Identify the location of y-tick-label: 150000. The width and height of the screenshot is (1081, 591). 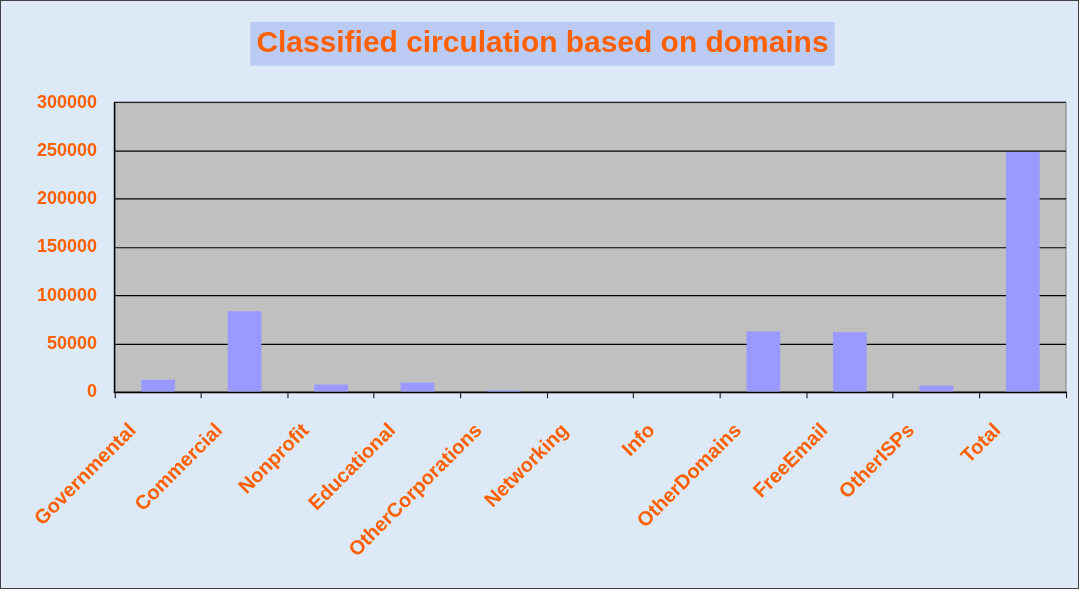
(66, 246).